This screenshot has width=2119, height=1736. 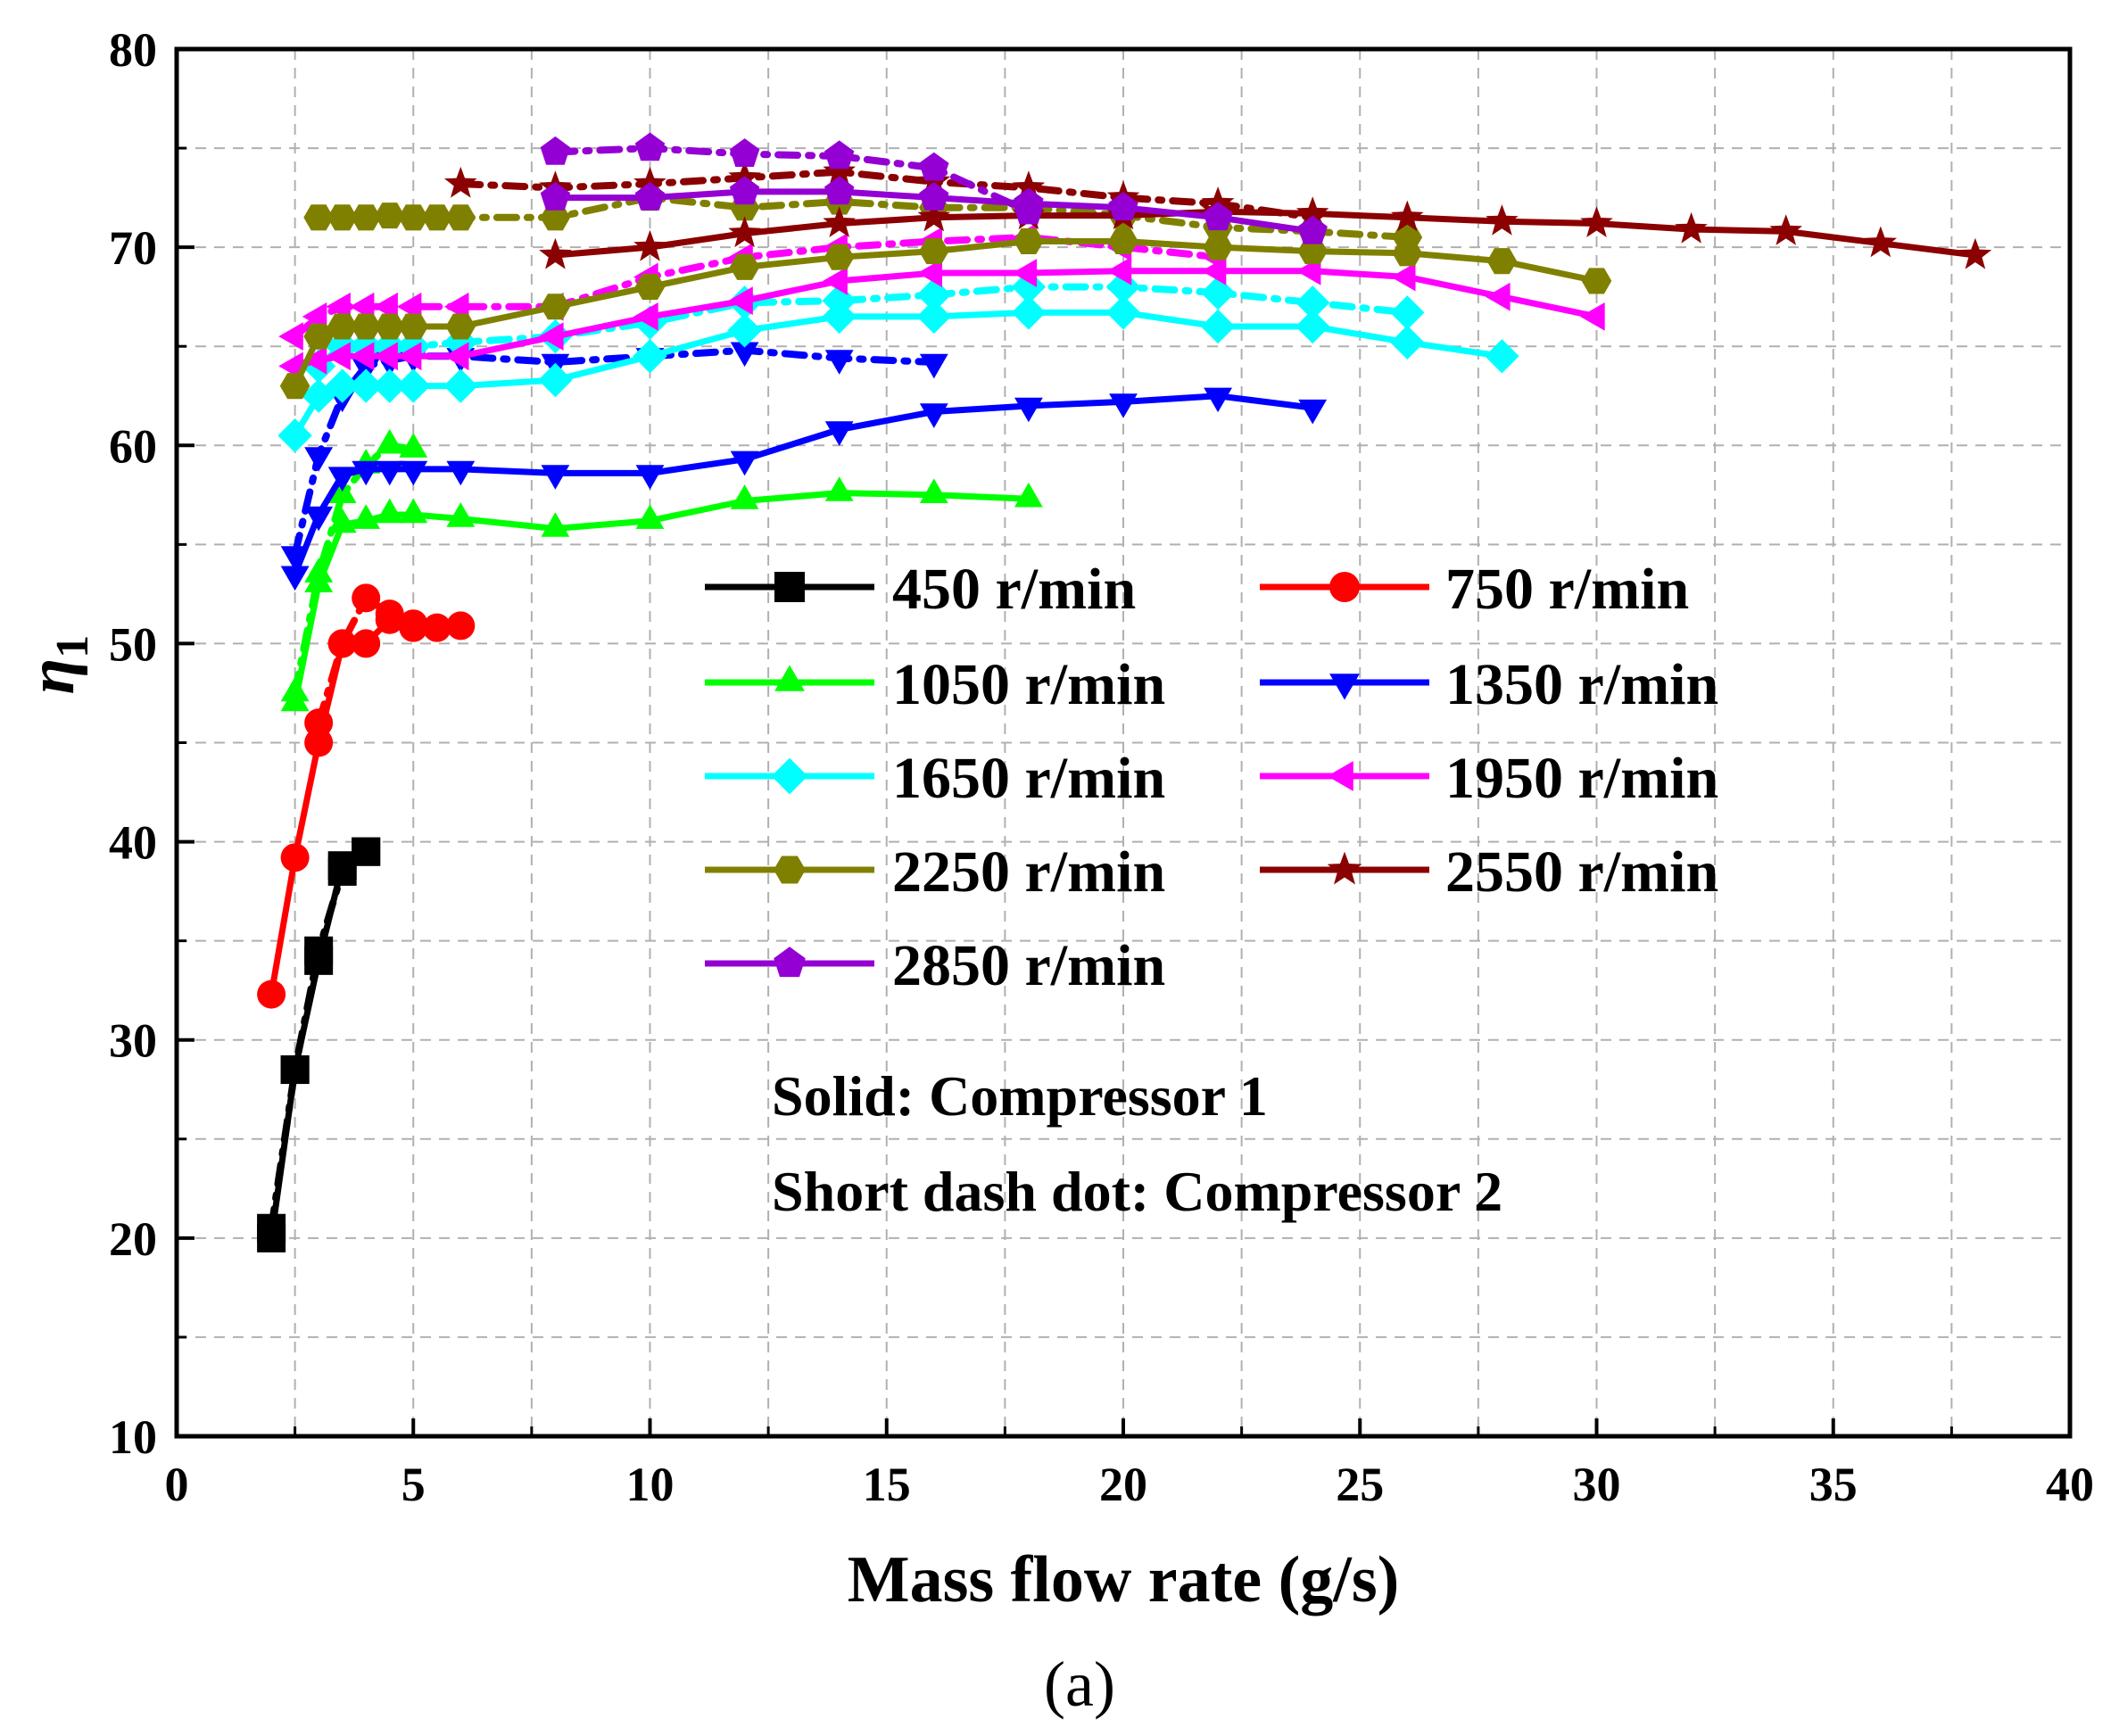 I want to click on series-2250-r-min-solid, so click(x=945, y=313).